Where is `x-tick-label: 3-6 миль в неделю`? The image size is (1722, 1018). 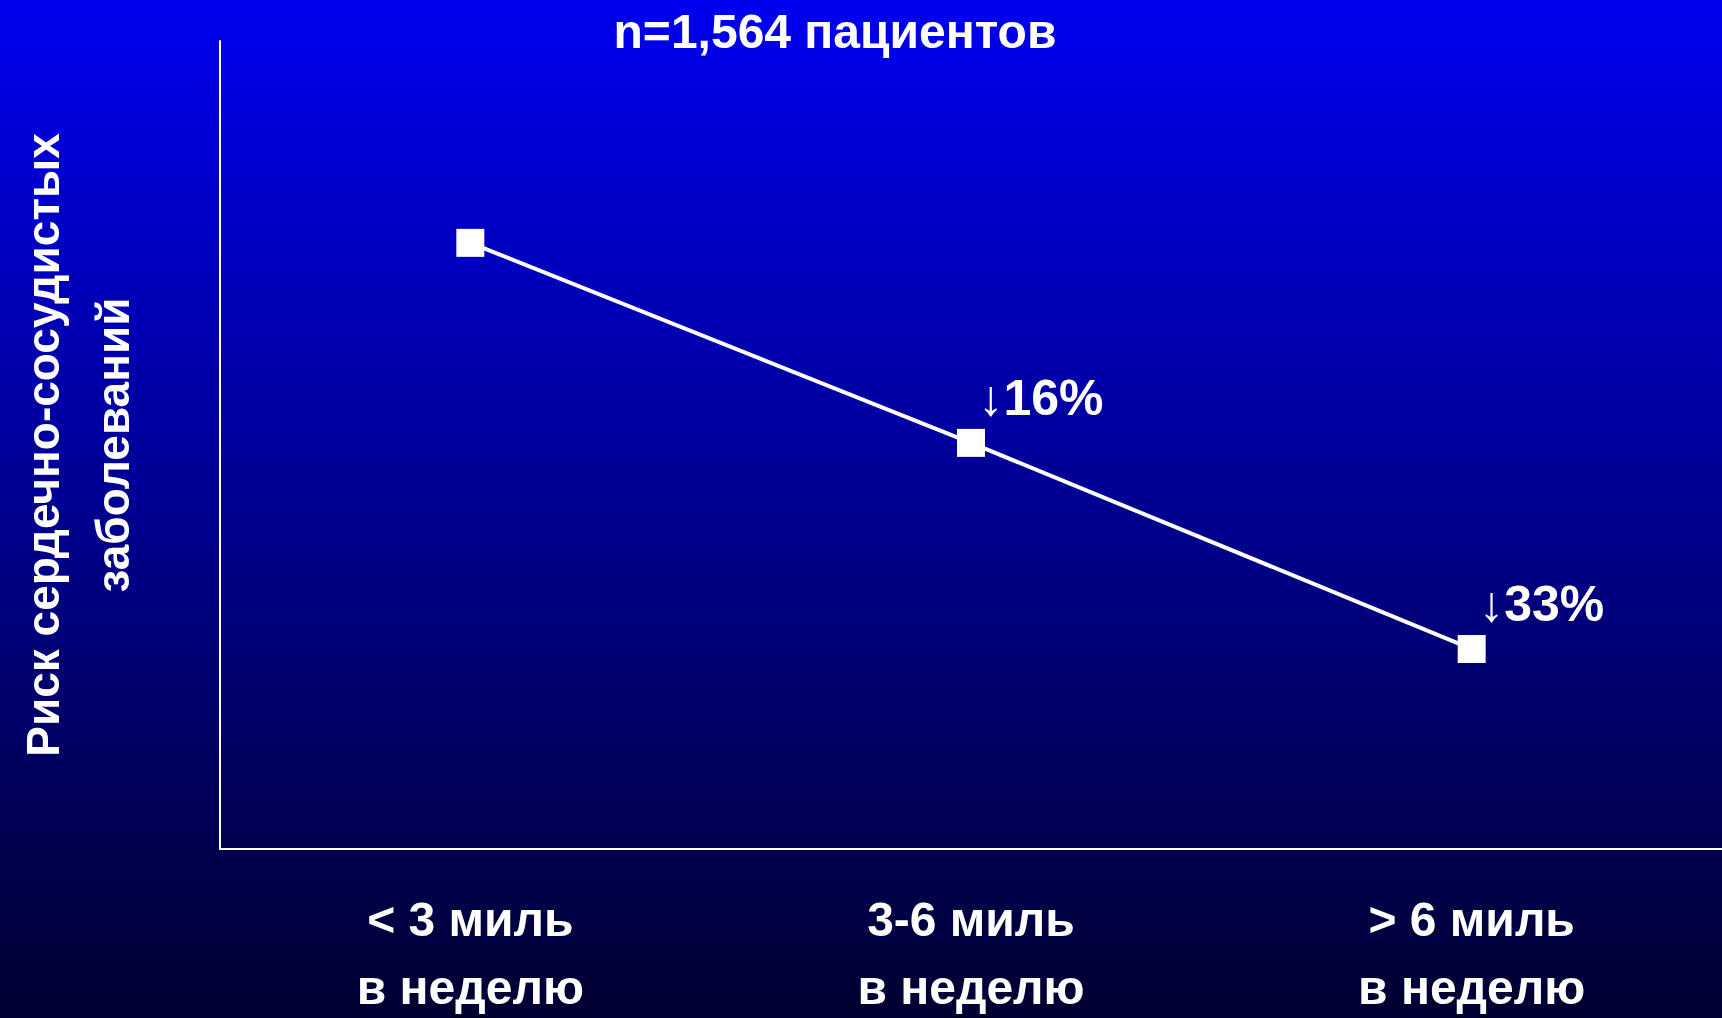
x-tick-label: 3-6 миль в неделю is located at coordinates (971, 953).